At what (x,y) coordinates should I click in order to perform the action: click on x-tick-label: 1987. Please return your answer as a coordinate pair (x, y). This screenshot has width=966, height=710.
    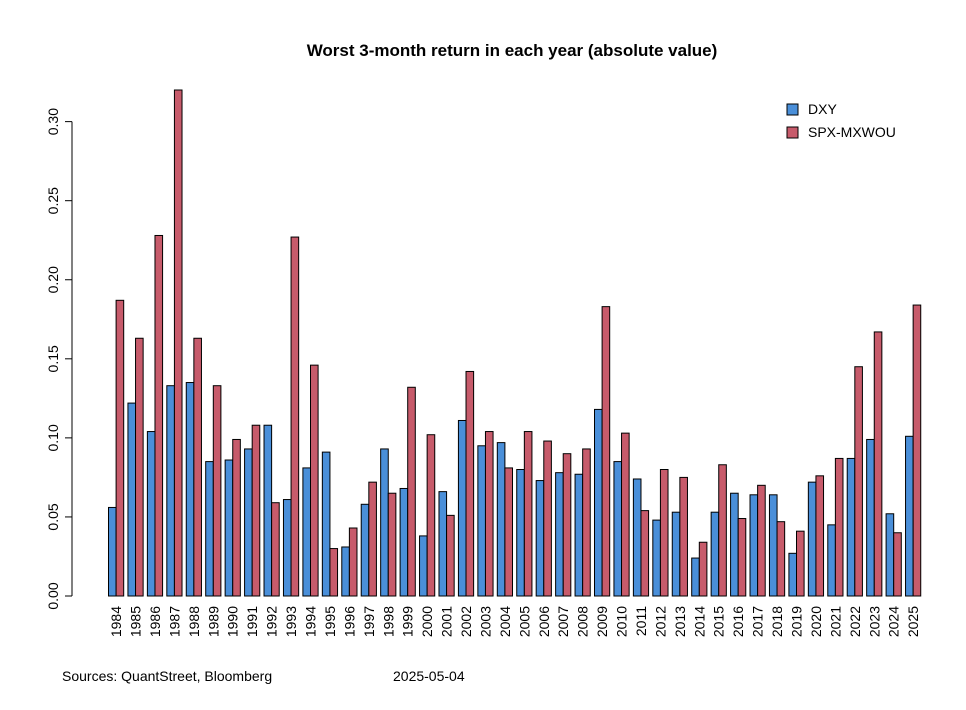
    Looking at the image, I should click on (174, 621).